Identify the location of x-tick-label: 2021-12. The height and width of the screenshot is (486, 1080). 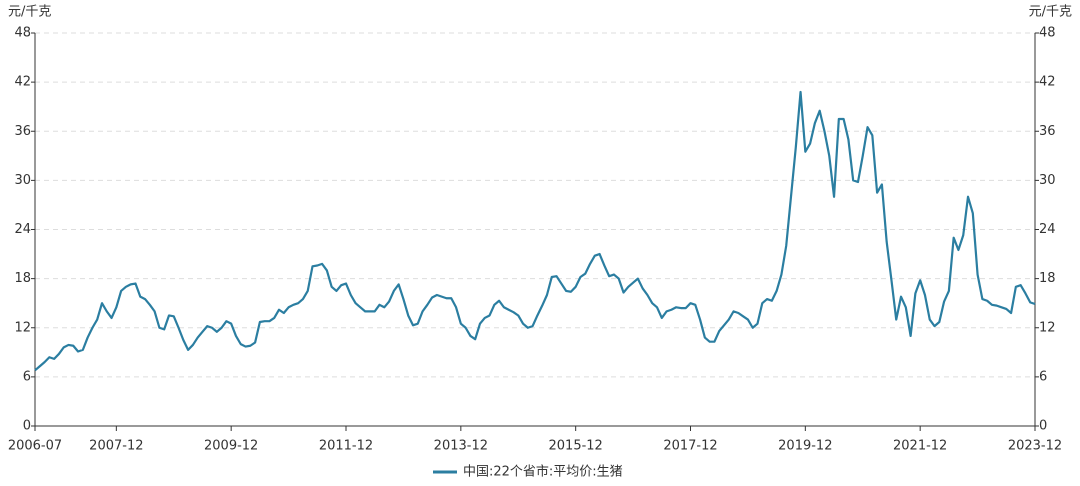
(920, 446).